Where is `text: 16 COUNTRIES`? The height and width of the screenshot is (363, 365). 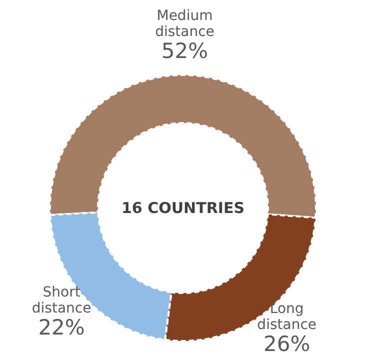 text: 16 COUNTRIES is located at coordinates (183, 208).